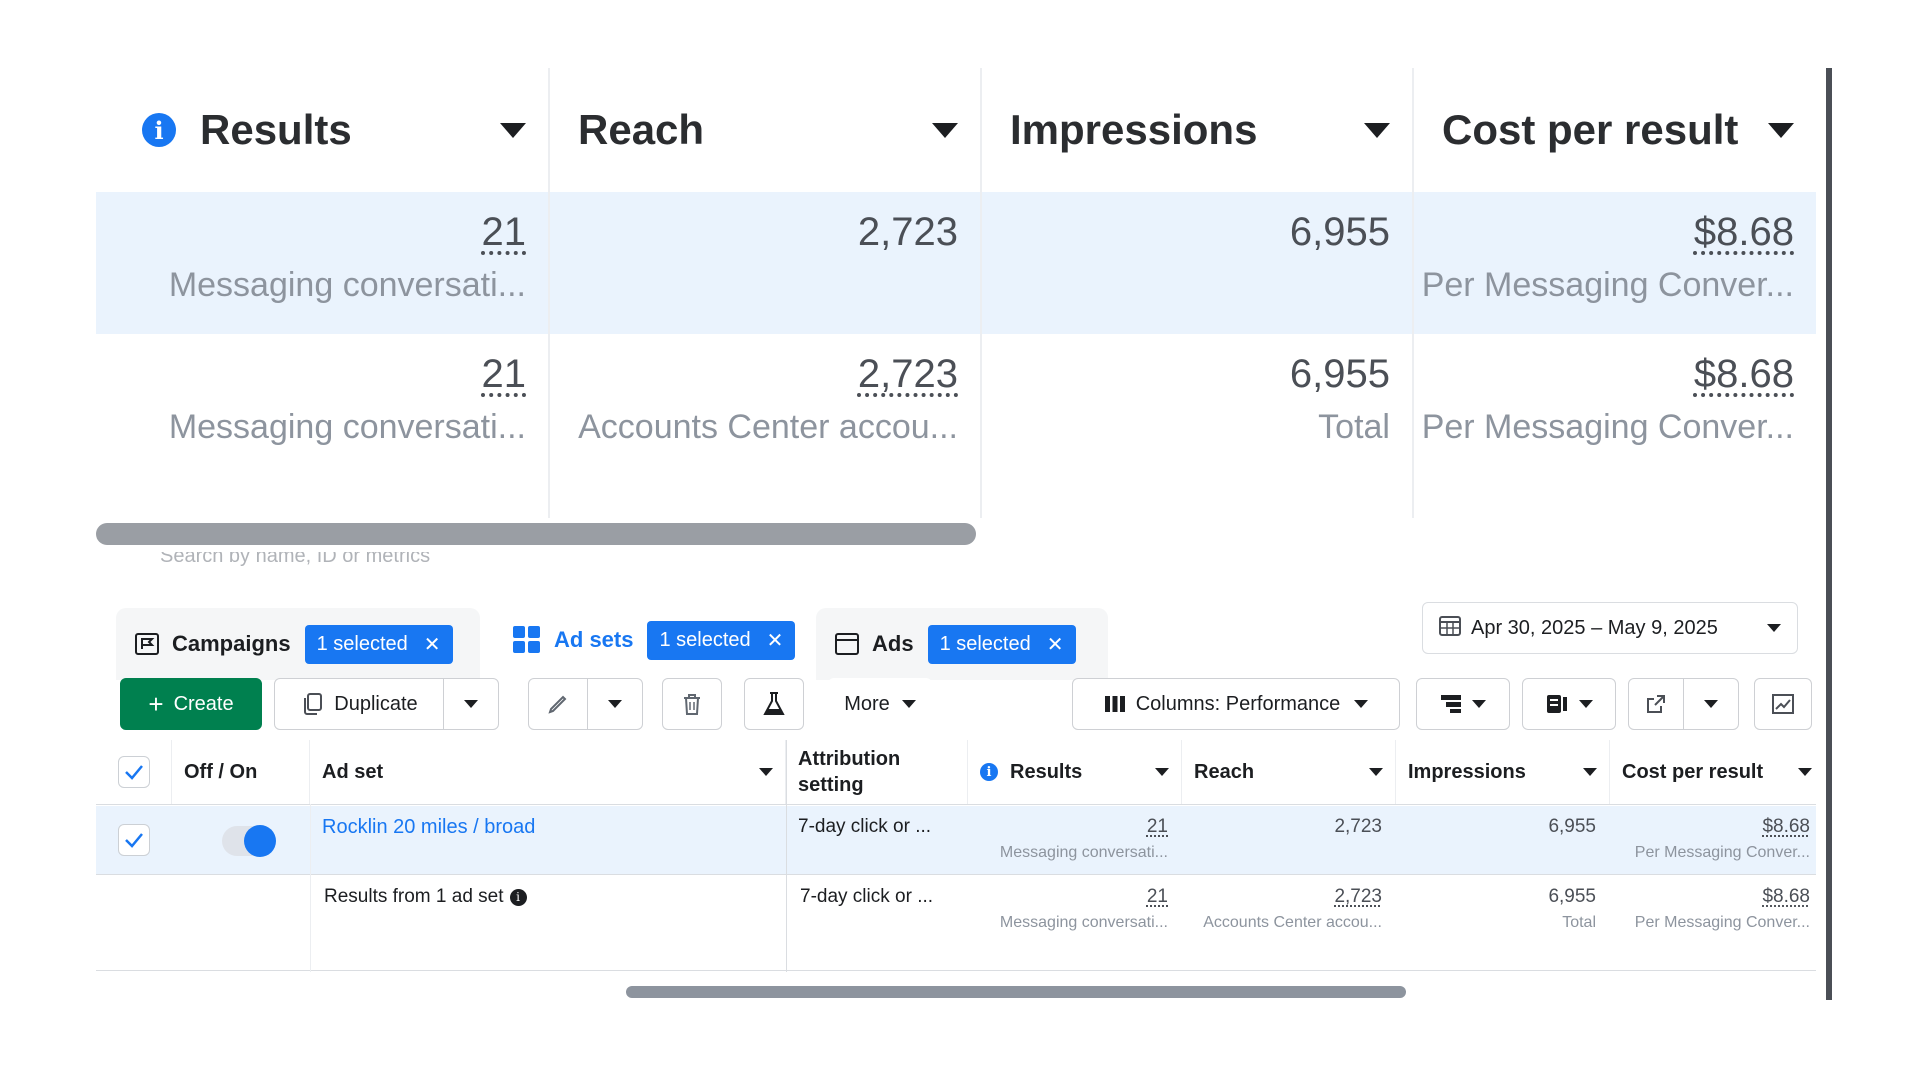 This screenshot has height=1080, width=1920. Describe the element at coordinates (221, 771) in the screenshot. I see `header-label: Off / On` at that location.